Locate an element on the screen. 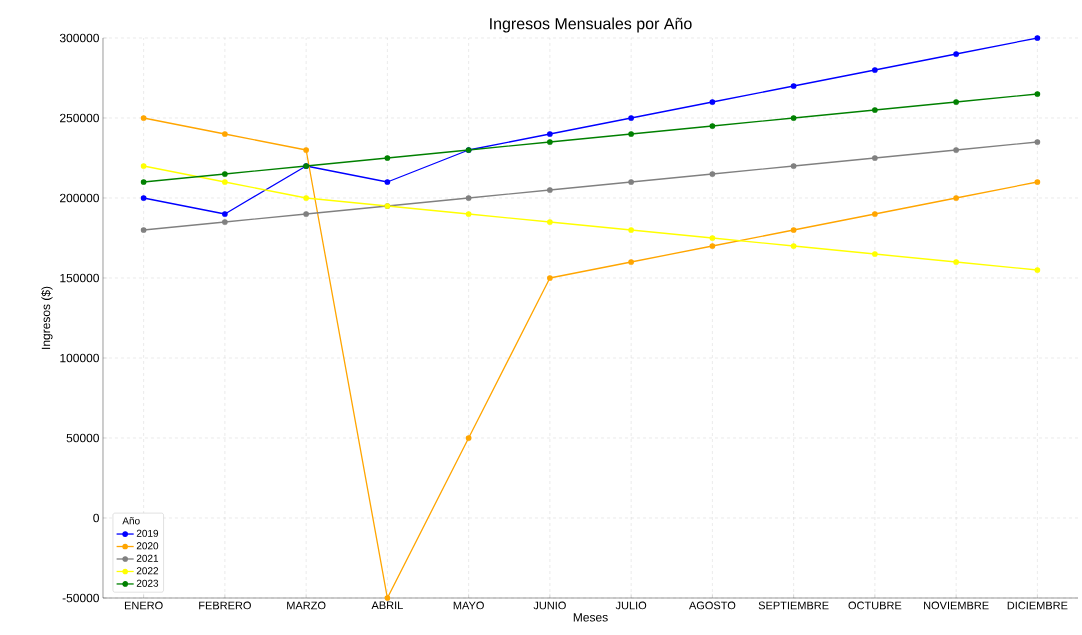 Image resolution: width=1082 pixels, height=635 pixels. x-tick-label: JULIO is located at coordinates (631, 605).